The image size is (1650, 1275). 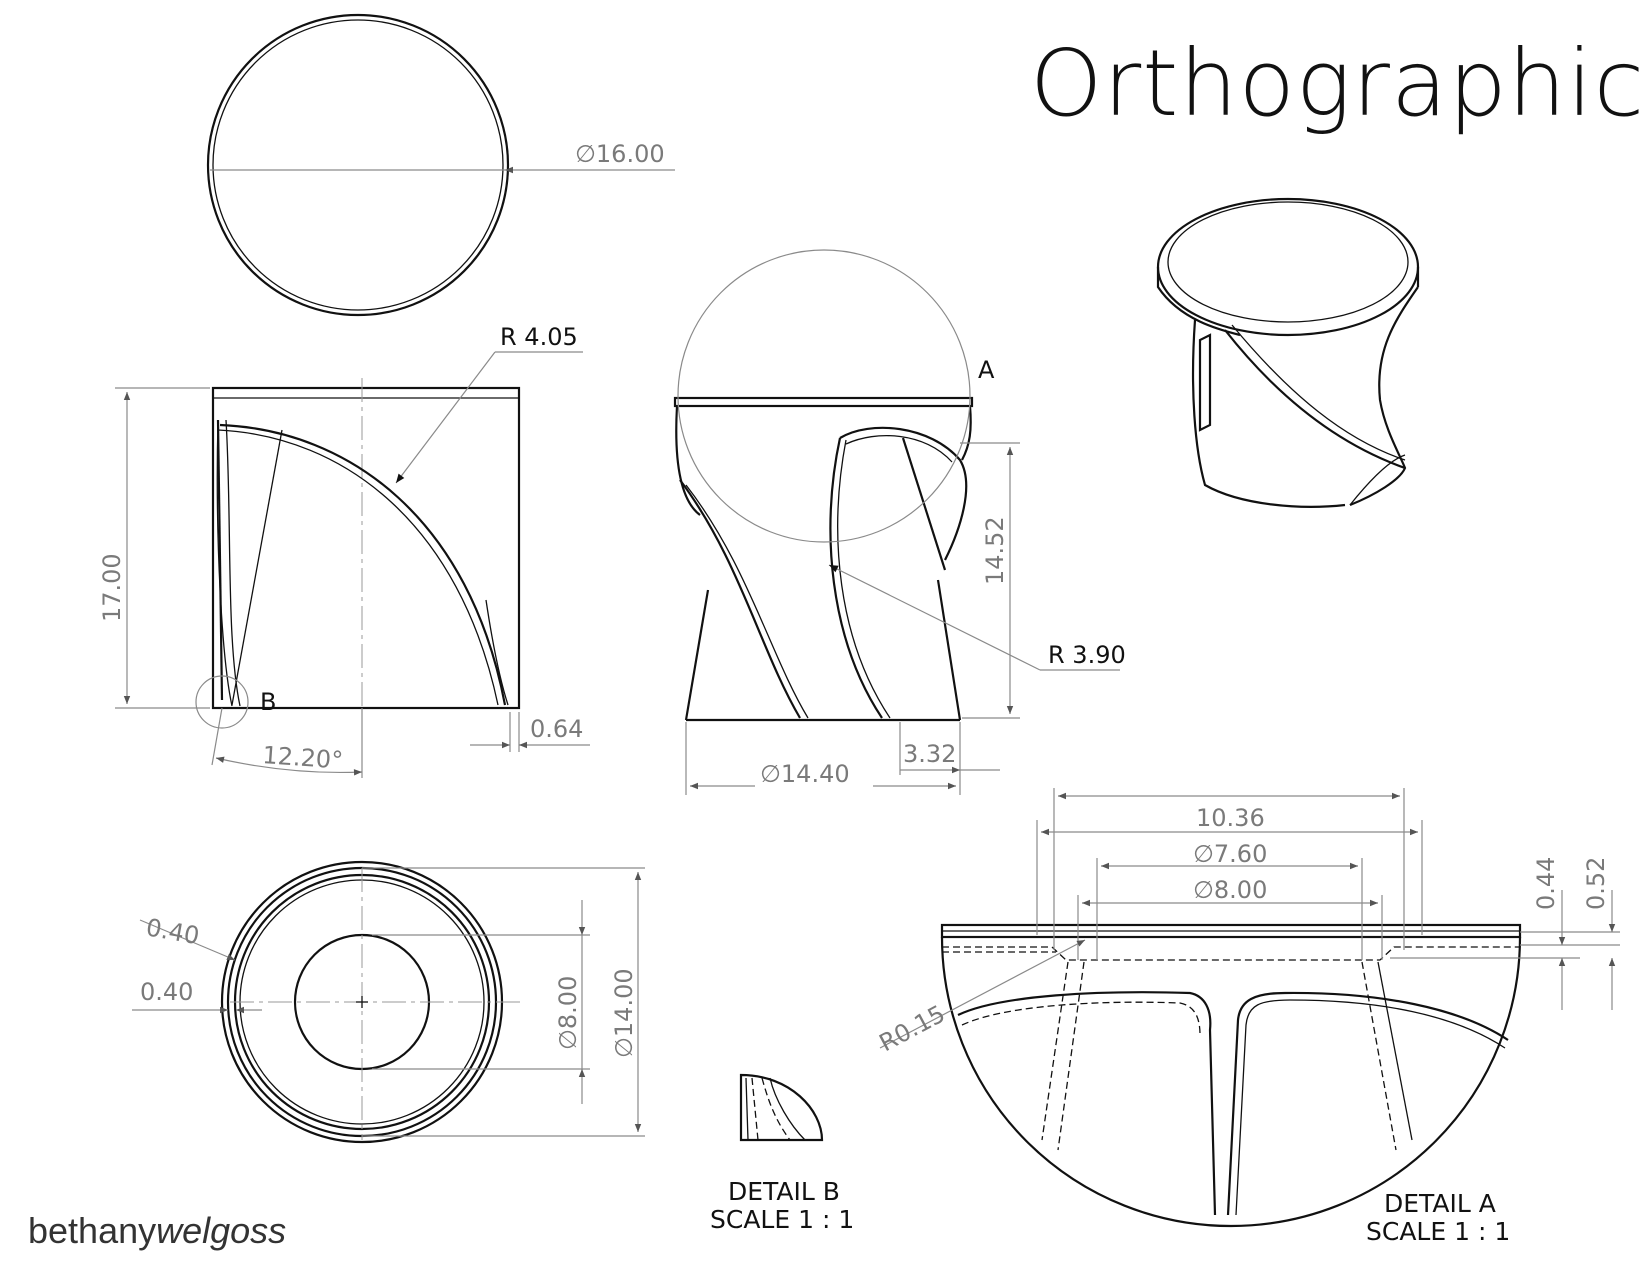 I want to click on detail-a-radius-dim: R0.15, so click(x=912, y=1029).